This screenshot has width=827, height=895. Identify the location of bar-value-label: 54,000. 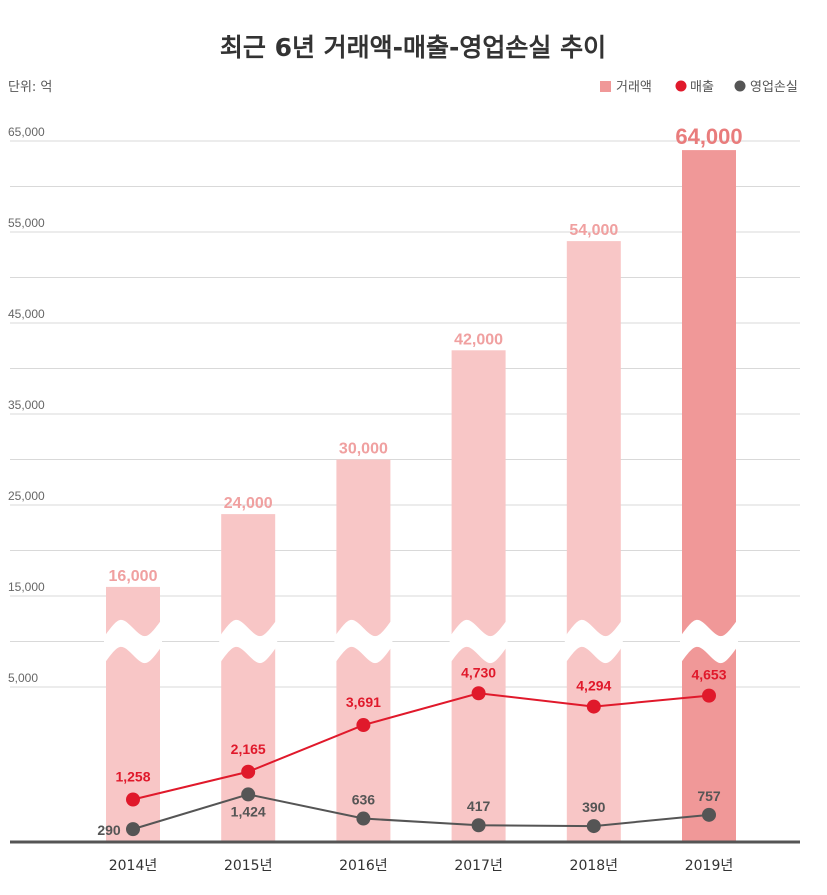
(593, 230).